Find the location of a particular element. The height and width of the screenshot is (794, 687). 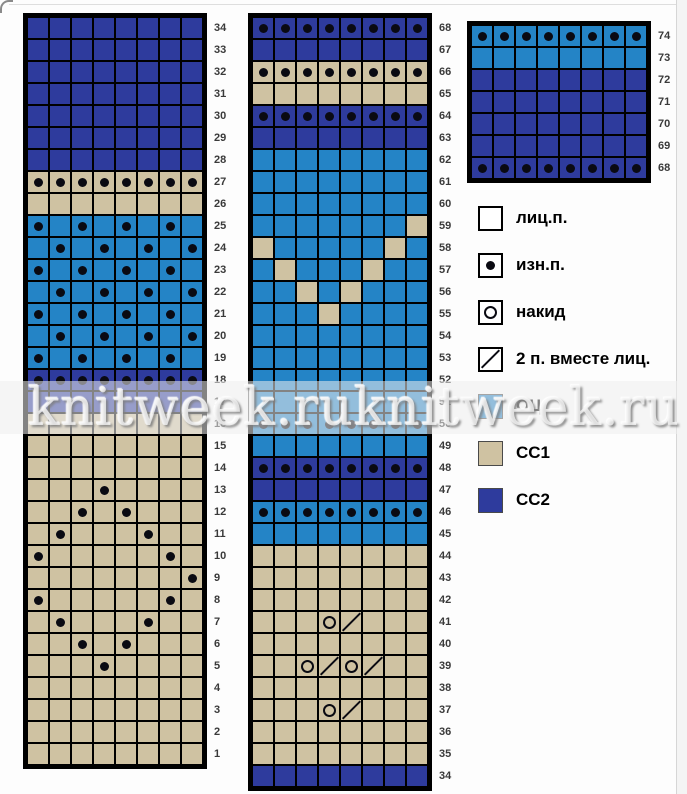

row-number: 17 is located at coordinates (220, 402).